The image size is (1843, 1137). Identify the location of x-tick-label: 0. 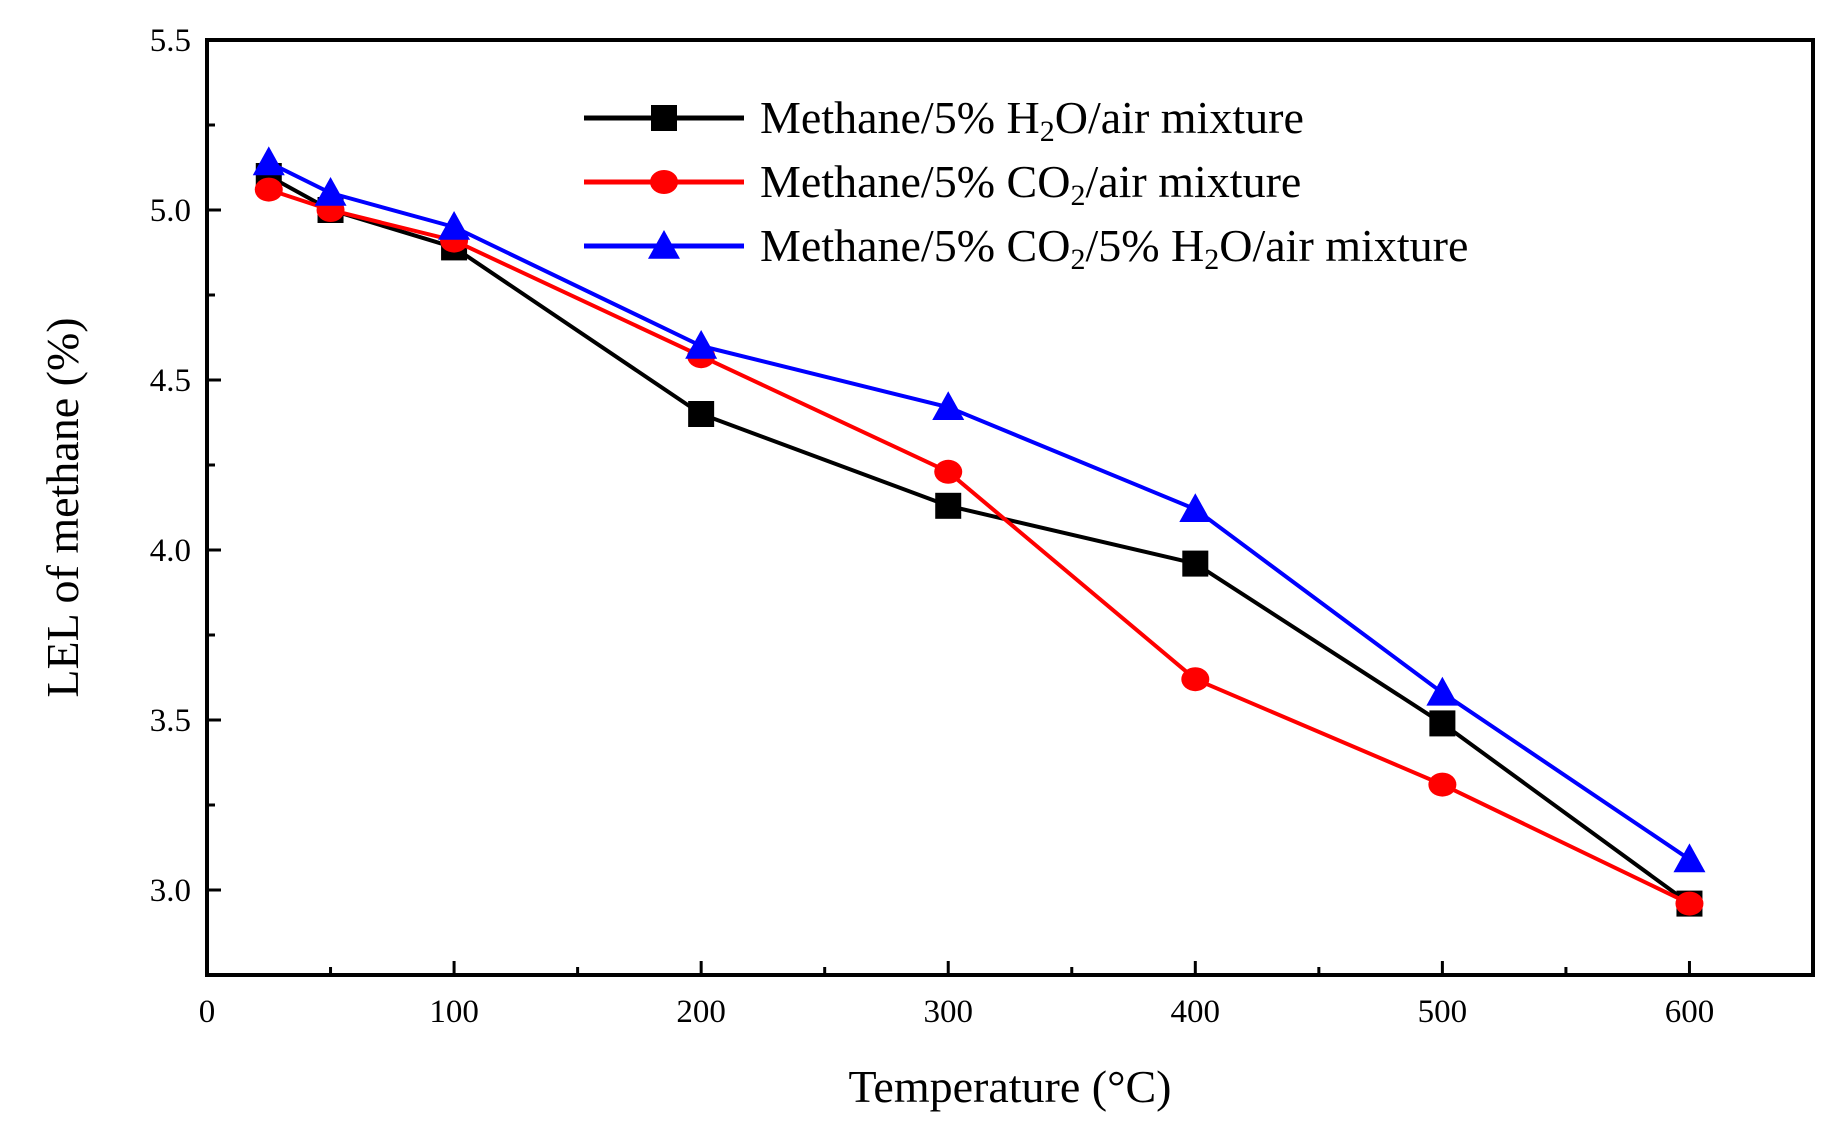
(207, 1012).